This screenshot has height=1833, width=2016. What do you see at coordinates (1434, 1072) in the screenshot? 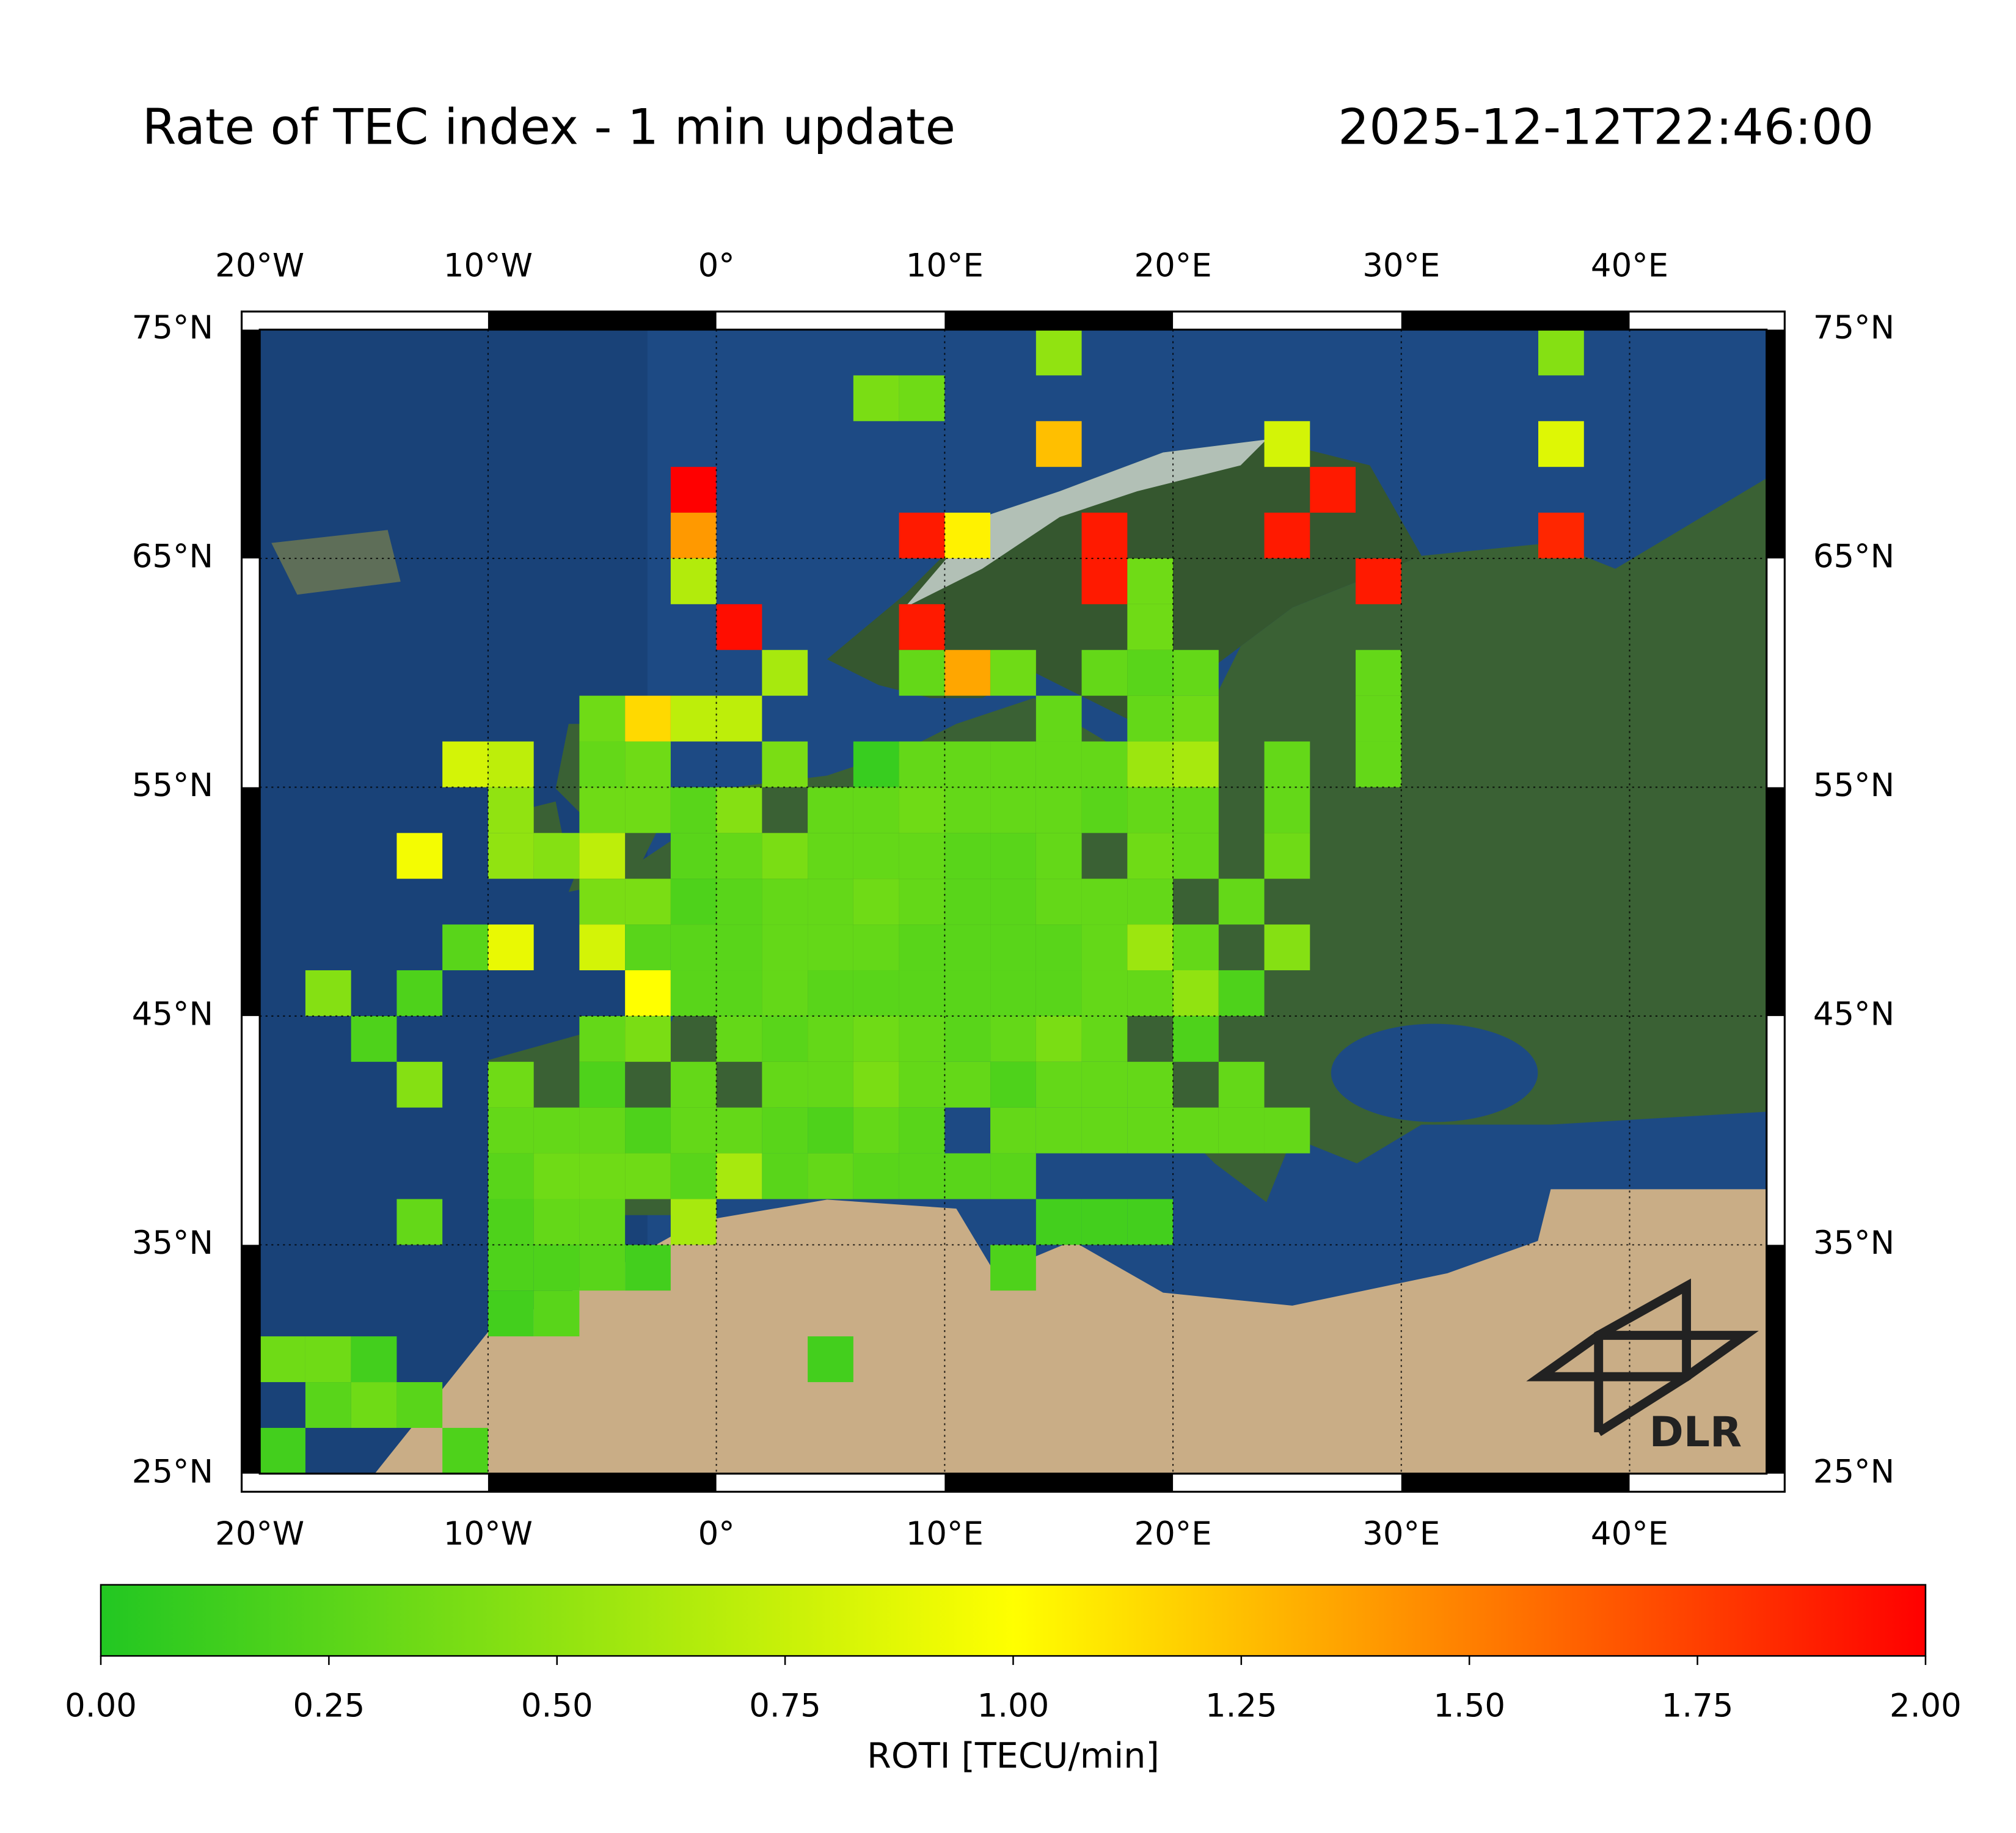
I see `black-sea` at bounding box center [1434, 1072].